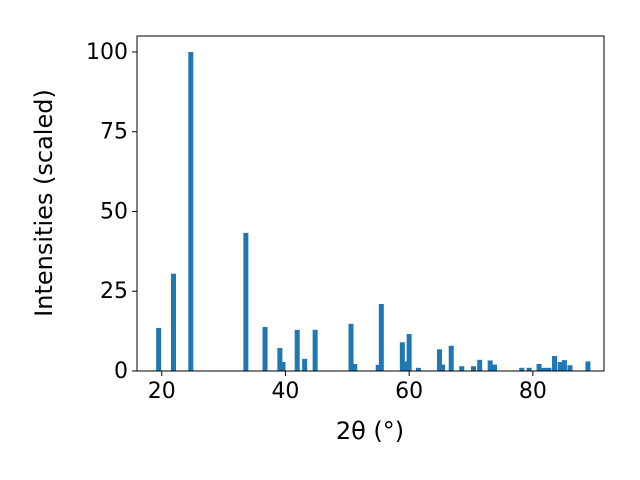  Describe the element at coordinates (285, 391) in the screenshot. I see `x-tick-label: 40` at that location.